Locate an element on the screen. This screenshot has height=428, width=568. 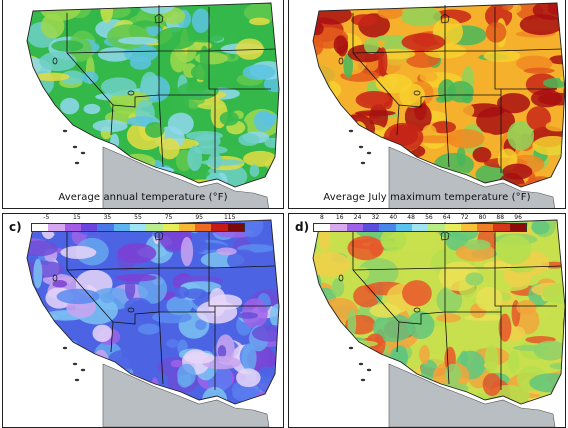
colorbar-c is located at coordinates (138, 227).